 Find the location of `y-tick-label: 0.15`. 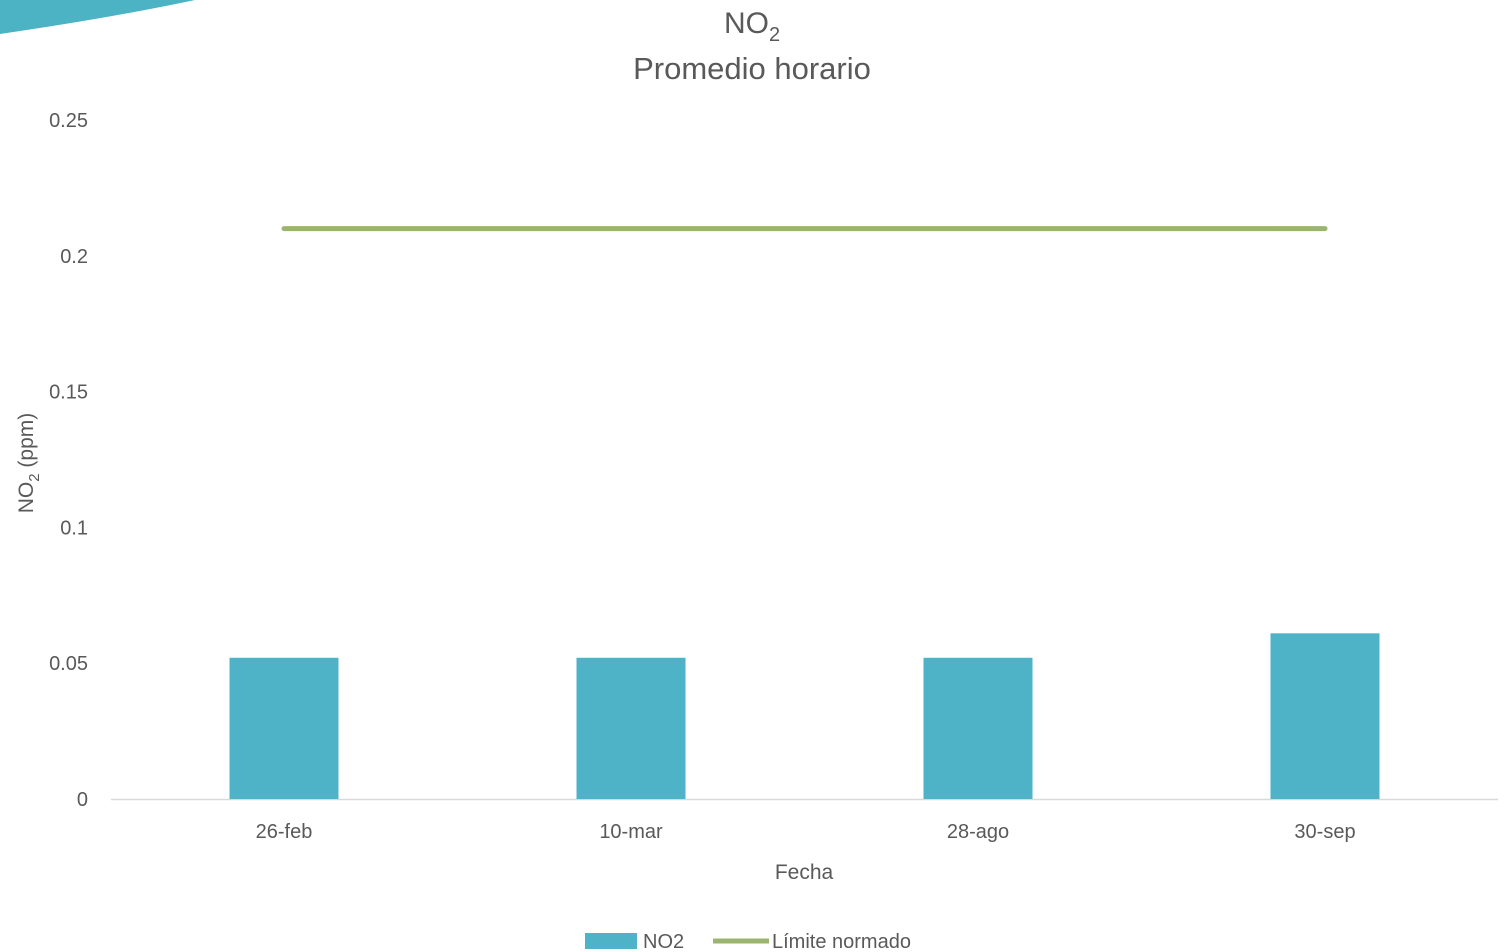

y-tick-label: 0.15 is located at coordinates (68, 393).